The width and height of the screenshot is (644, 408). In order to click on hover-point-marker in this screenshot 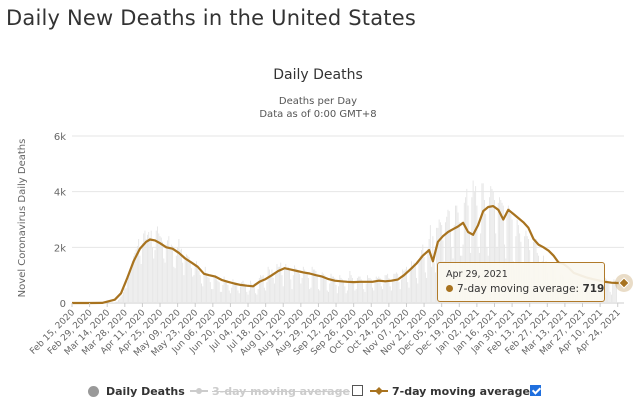, I will do `click(624, 283)`.